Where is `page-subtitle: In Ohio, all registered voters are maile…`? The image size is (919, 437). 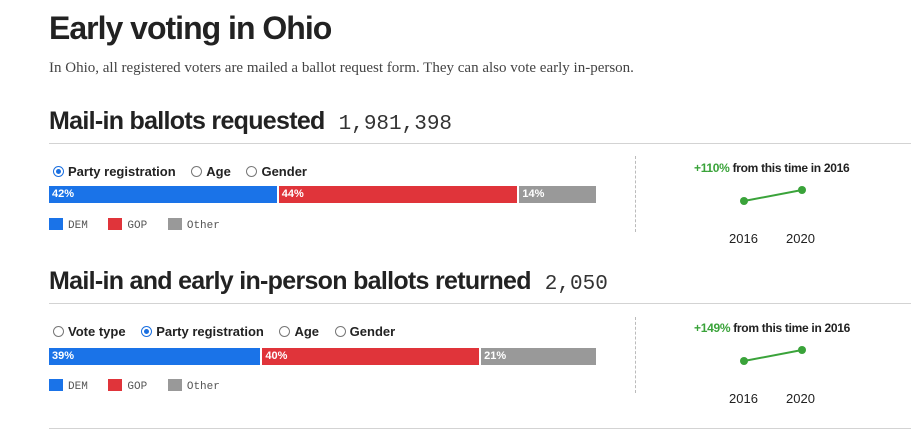 page-subtitle: In Ohio, all registered voters are maile… is located at coordinates (341, 68).